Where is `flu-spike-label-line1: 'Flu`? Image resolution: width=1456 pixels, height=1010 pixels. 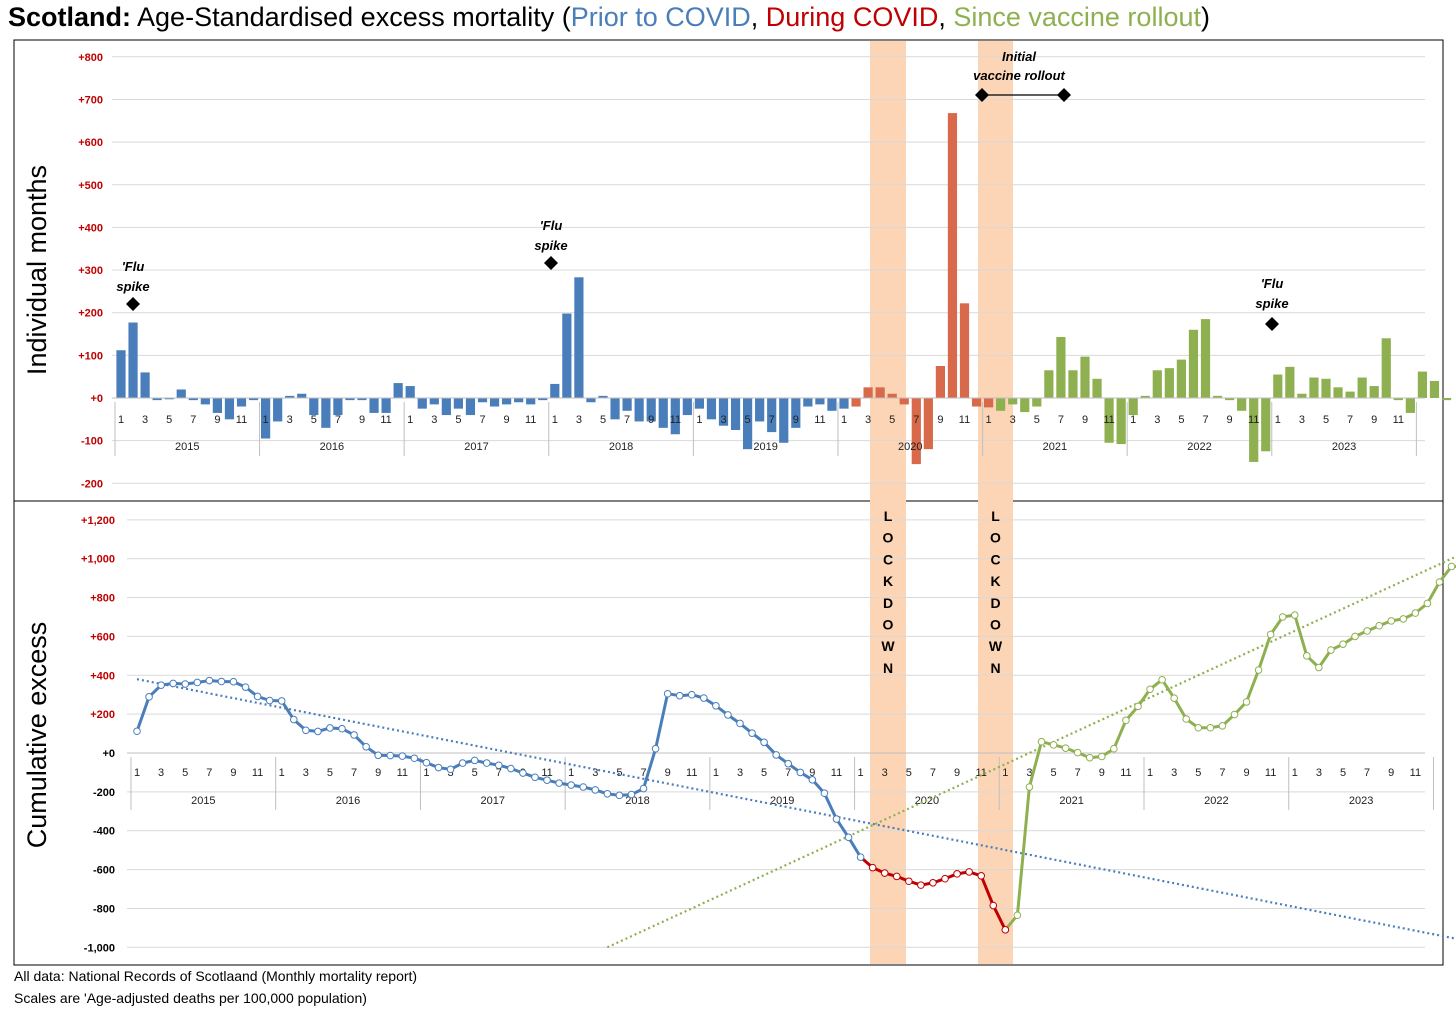 flu-spike-label-line1: 'Flu is located at coordinates (133, 266).